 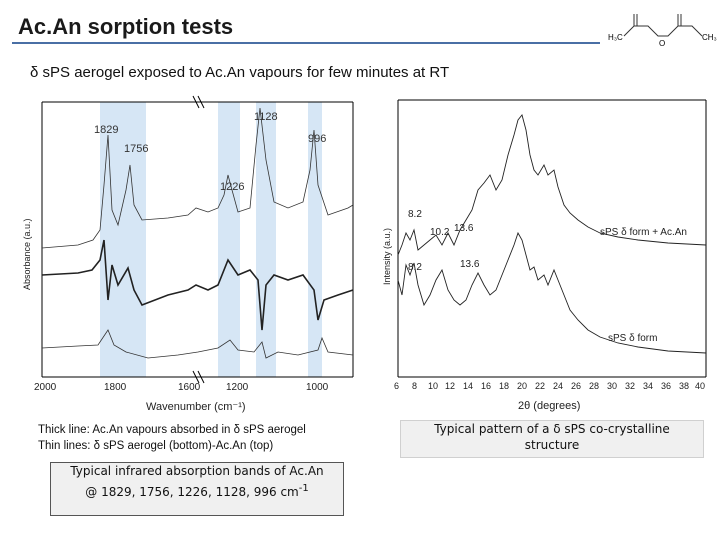 What do you see at coordinates (558, 386) in the screenshot?
I see `xrd-xtick: 24` at bounding box center [558, 386].